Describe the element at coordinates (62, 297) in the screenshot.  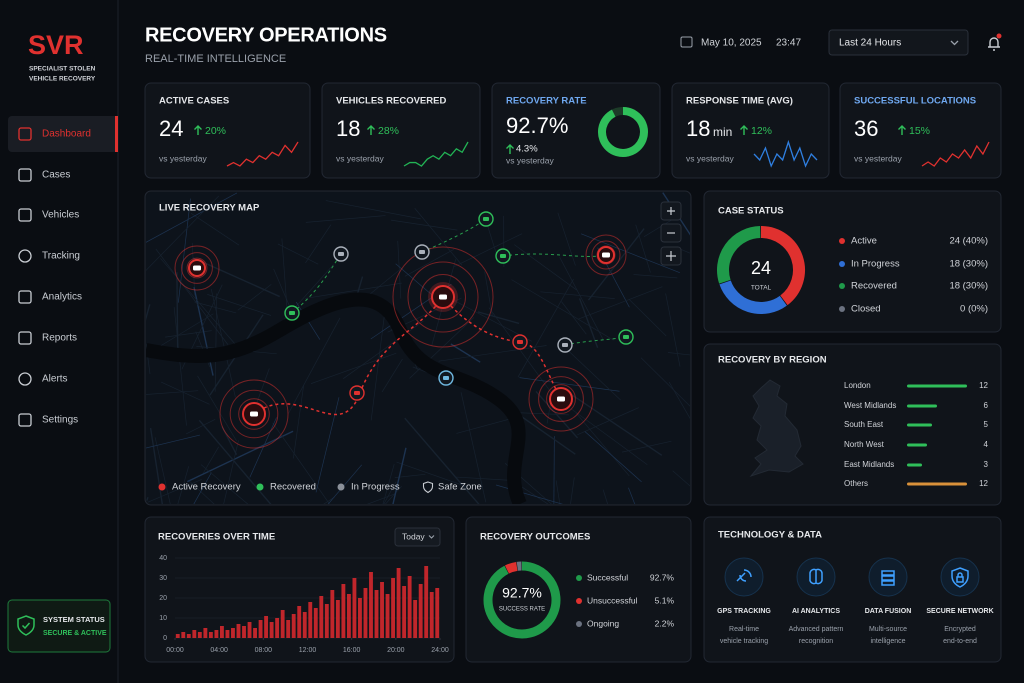
I see `nav-item: Analytics` at that location.